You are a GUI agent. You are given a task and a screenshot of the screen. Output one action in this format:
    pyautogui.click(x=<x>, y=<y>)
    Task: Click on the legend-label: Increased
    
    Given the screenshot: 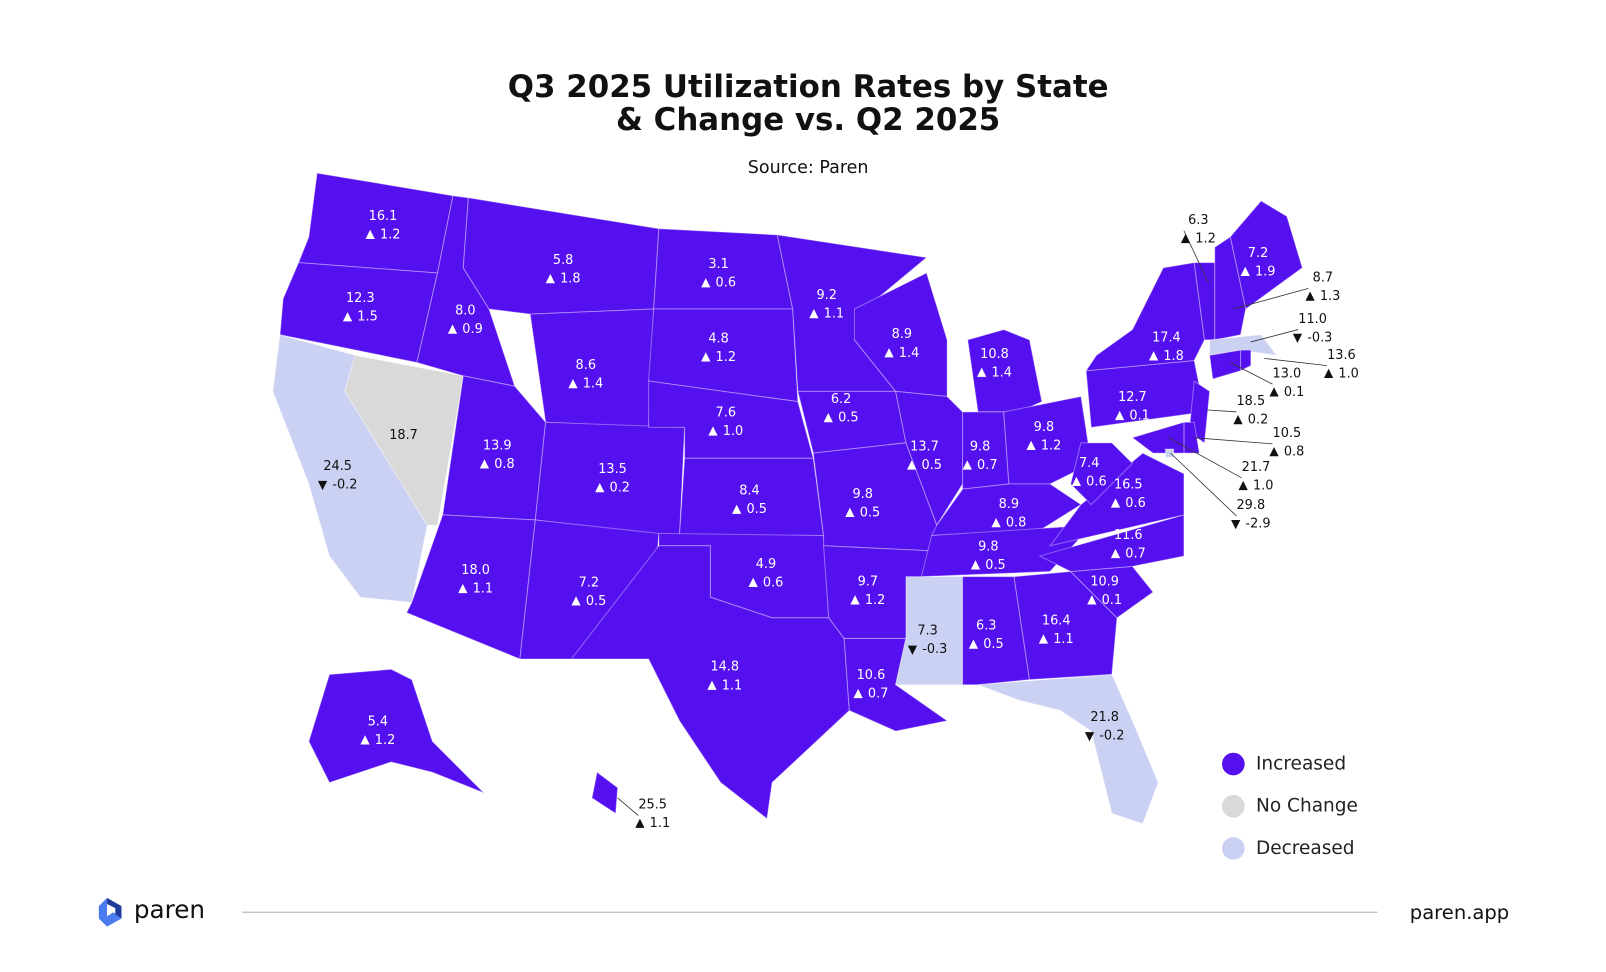 What is the action you would take?
    pyautogui.click(x=1301, y=764)
    